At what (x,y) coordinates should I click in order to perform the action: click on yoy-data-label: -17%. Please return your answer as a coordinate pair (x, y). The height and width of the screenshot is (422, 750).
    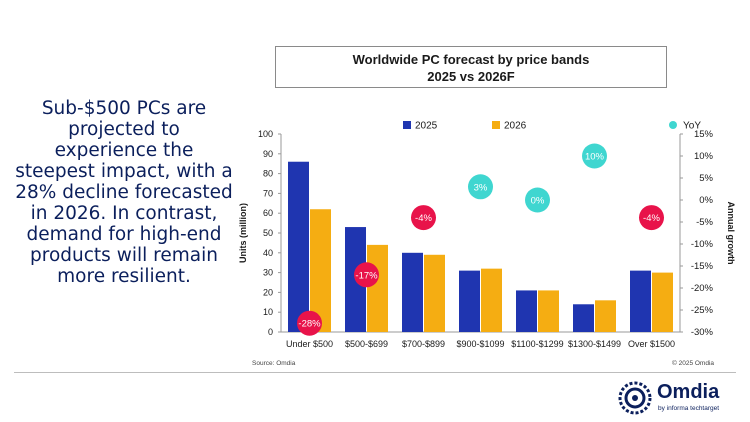
    Looking at the image, I should click on (366, 275).